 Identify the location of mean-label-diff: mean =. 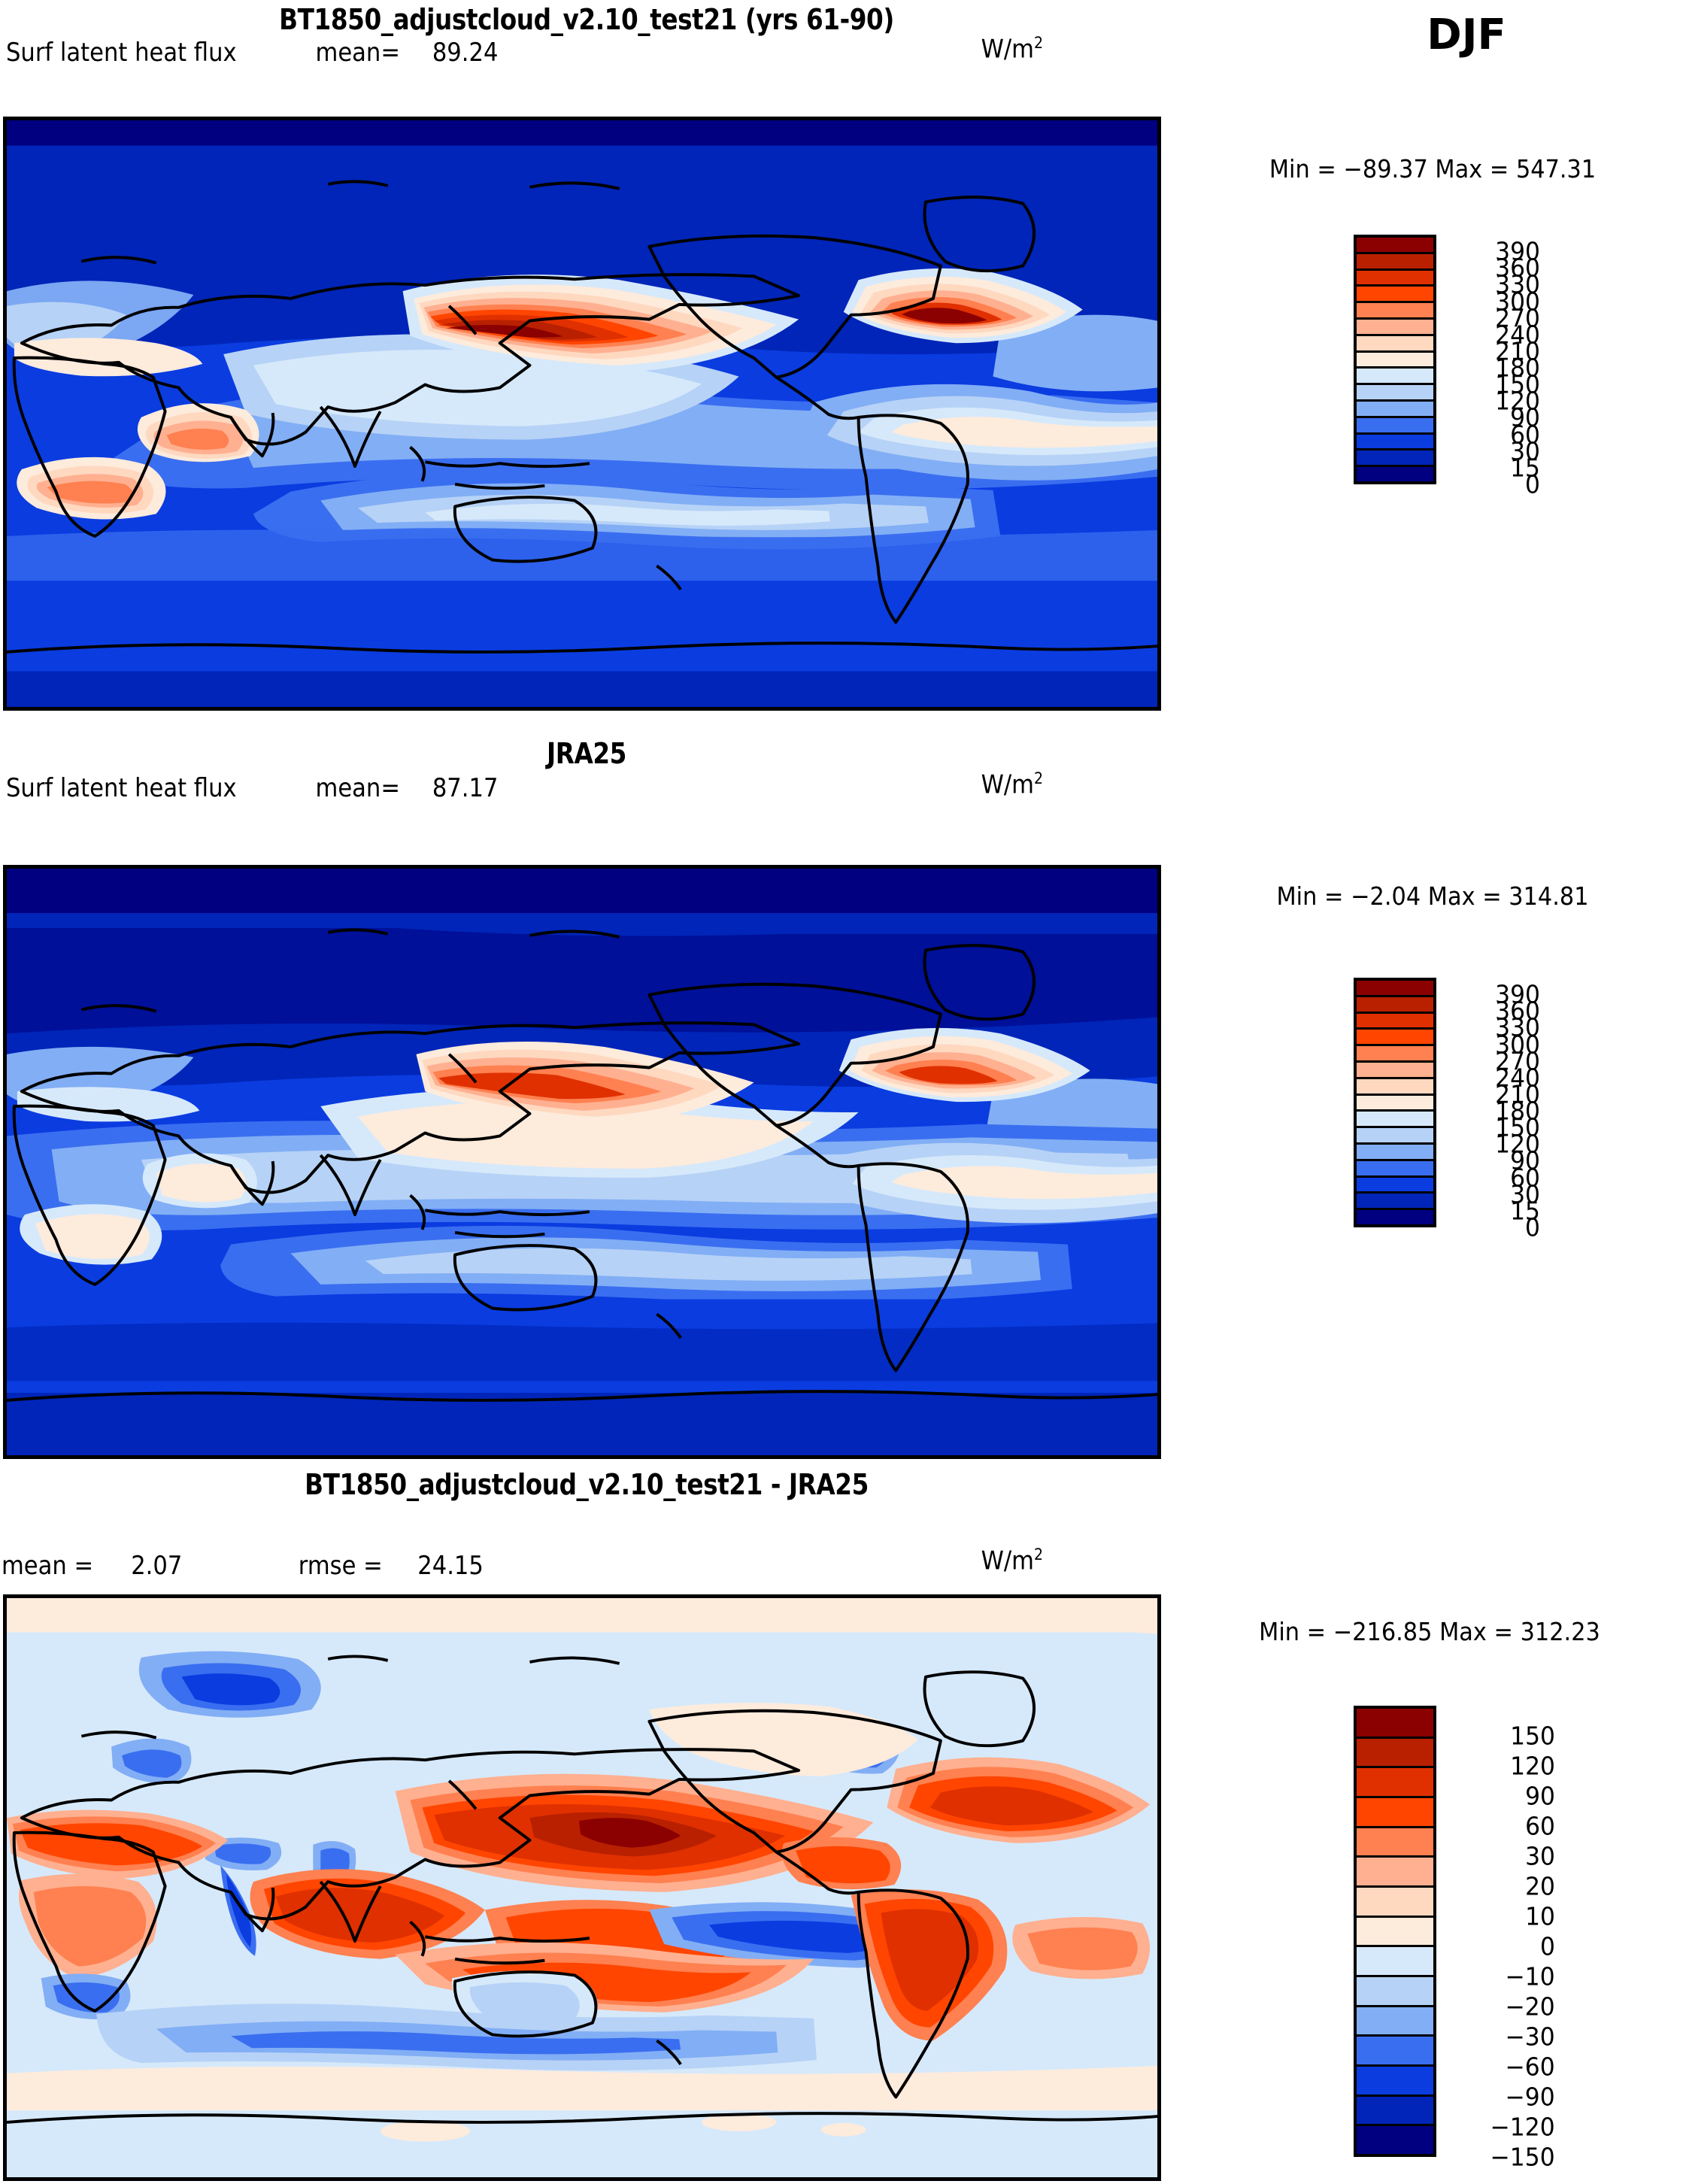
(48, 1566).